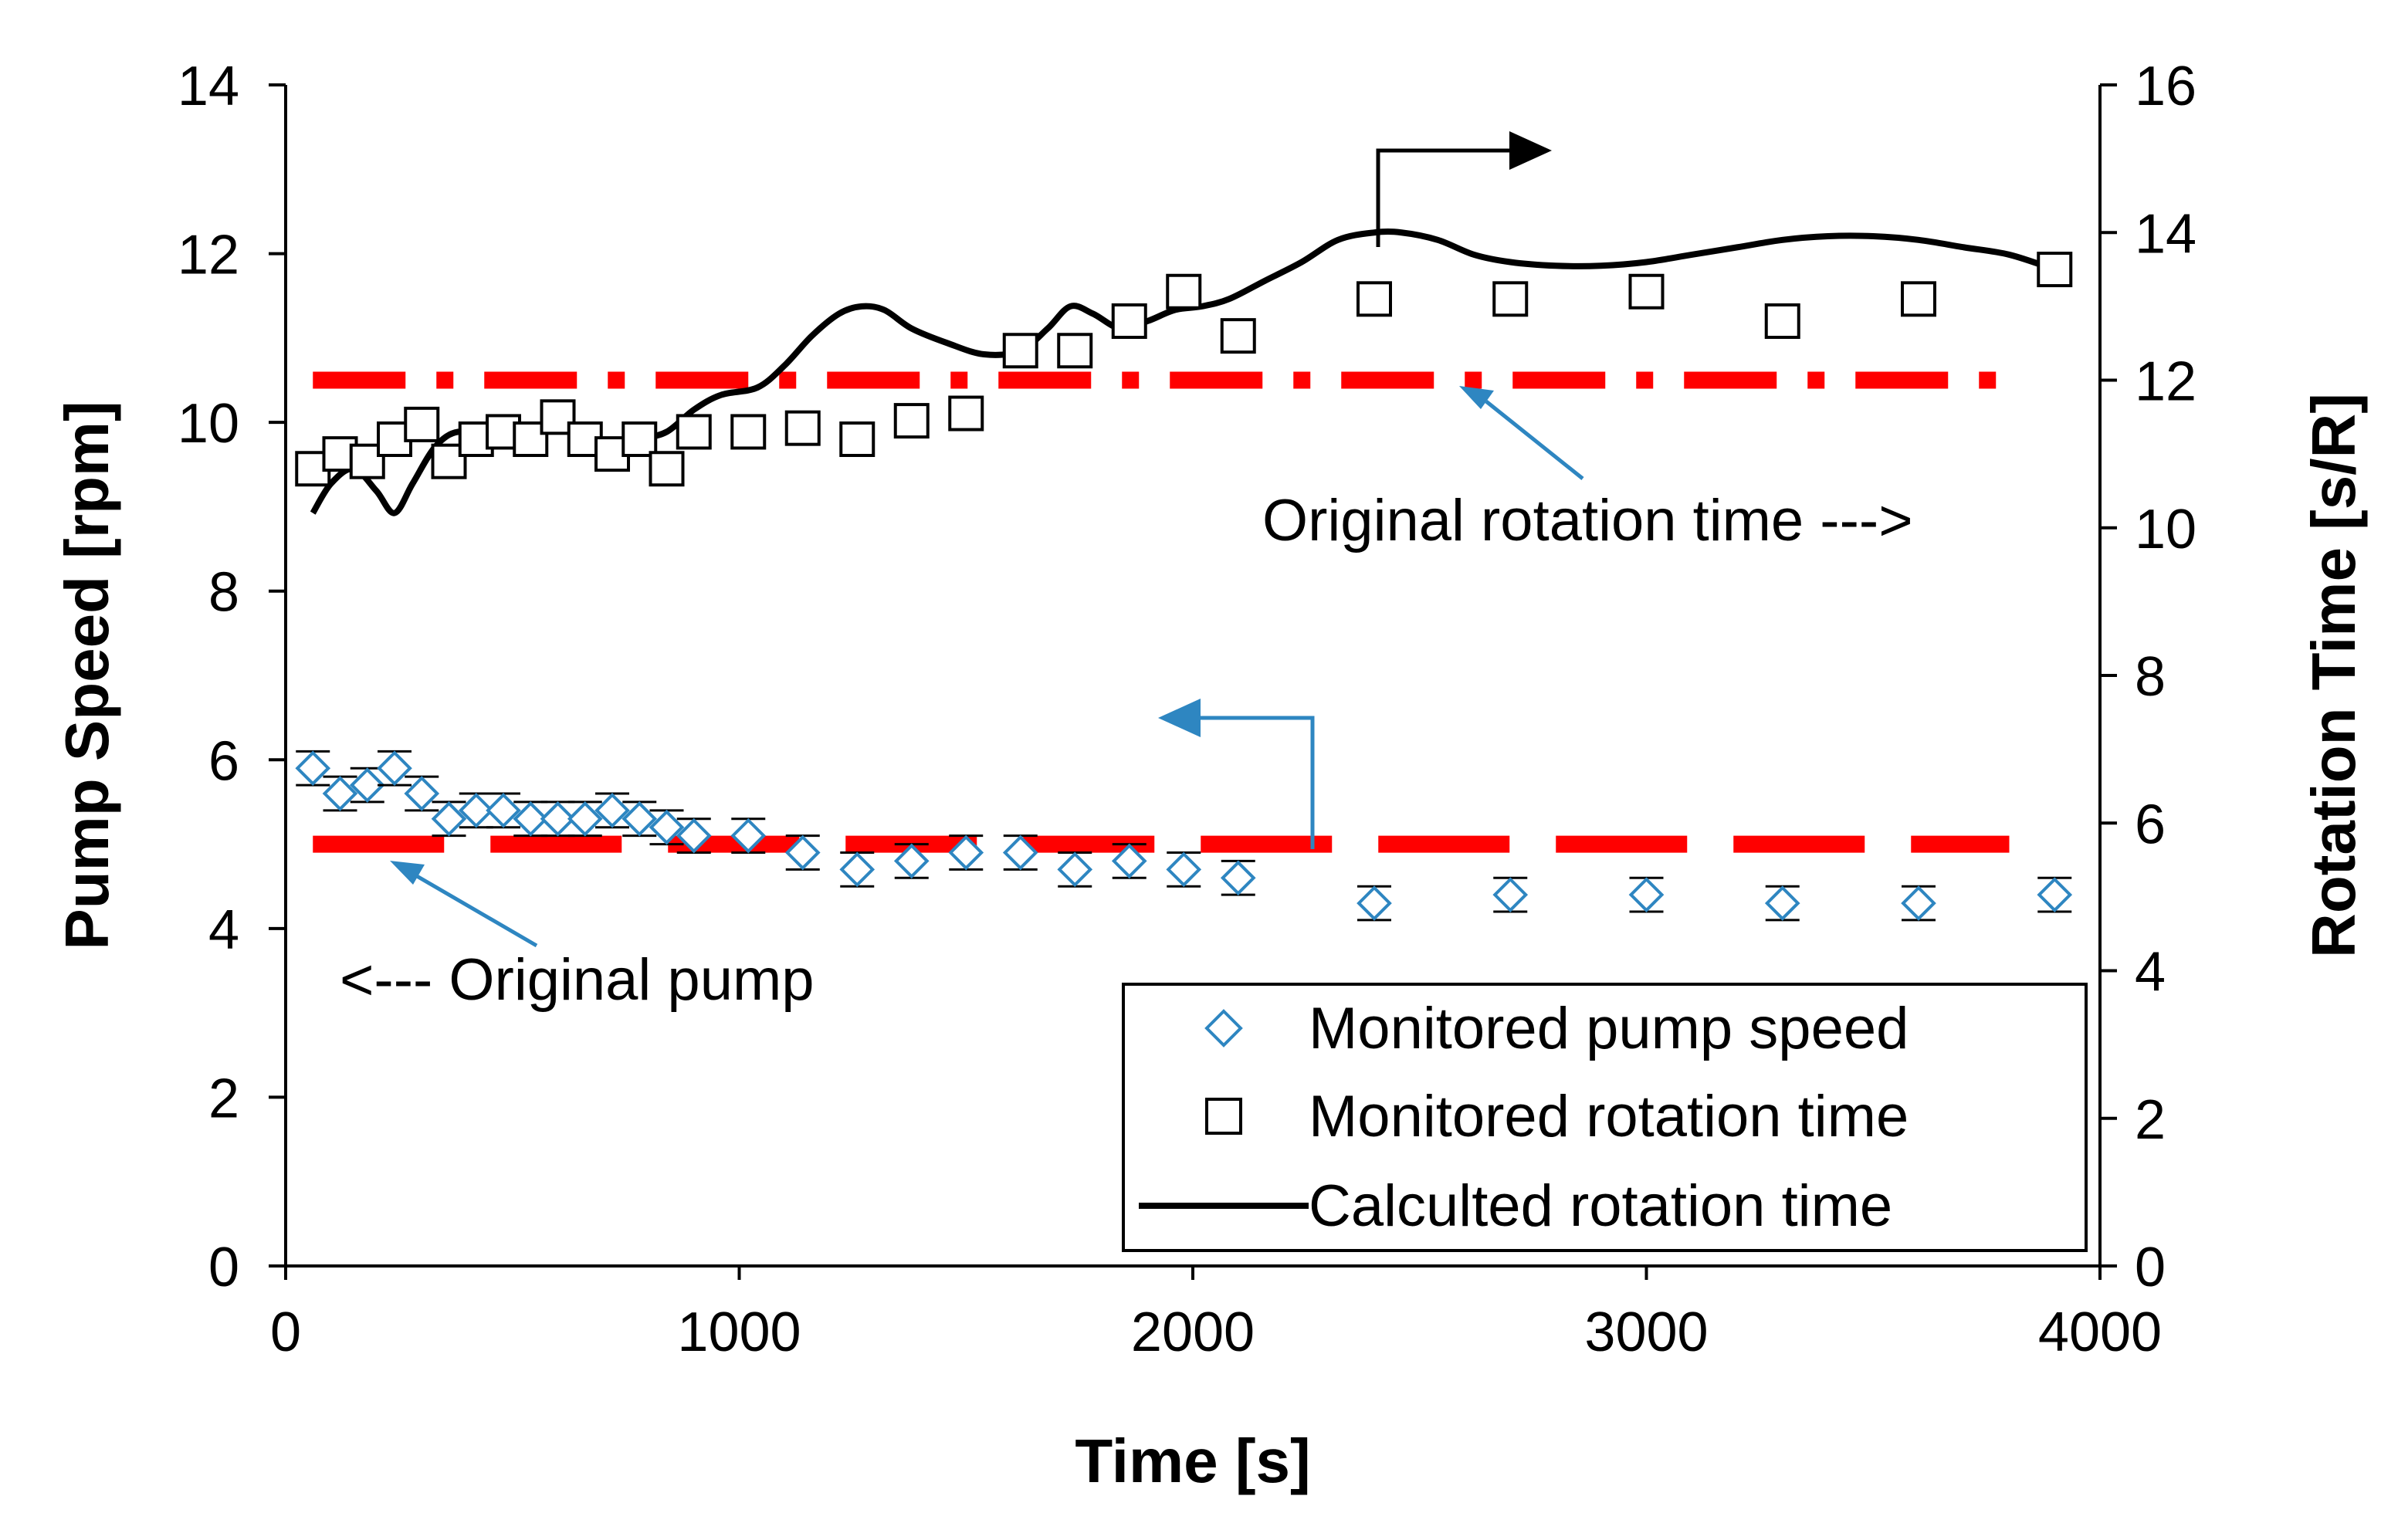  What do you see at coordinates (2150, 824) in the screenshot?
I see `right-y-tick-label: 6` at bounding box center [2150, 824].